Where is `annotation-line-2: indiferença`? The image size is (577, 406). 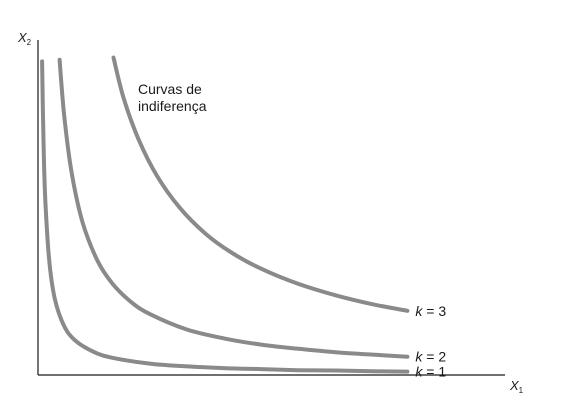
annotation-line-2: indiferença is located at coordinates (172, 106).